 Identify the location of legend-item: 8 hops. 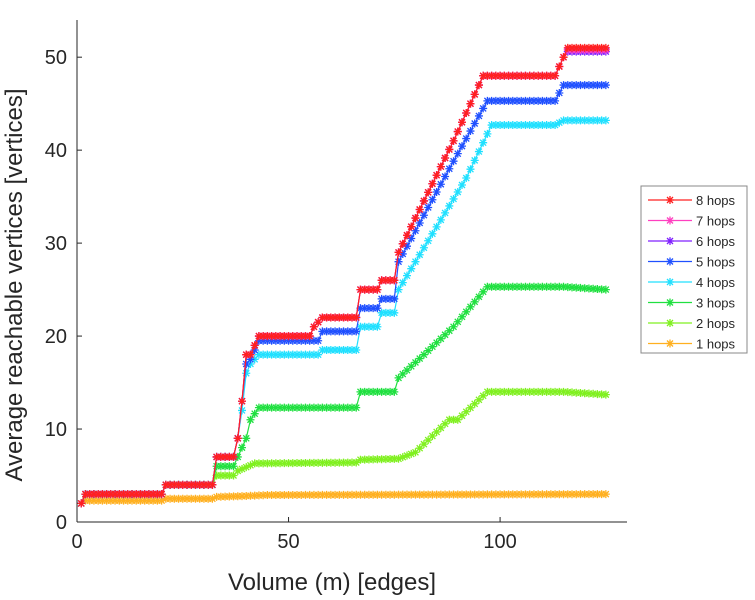
(692, 200).